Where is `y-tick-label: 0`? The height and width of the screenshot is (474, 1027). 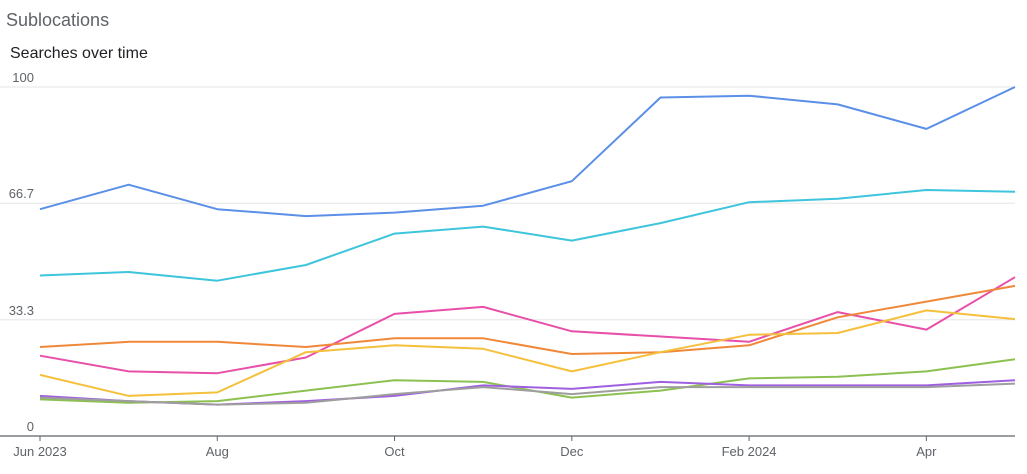 y-tick-label: 0 is located at coordinates (30, 426).